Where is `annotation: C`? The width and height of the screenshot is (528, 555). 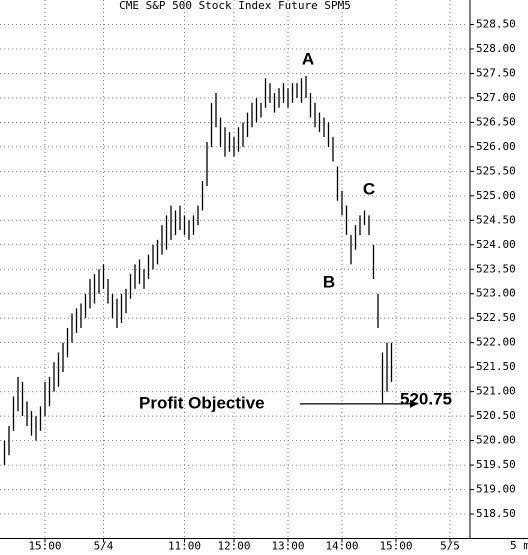 annotation: C is located at coordinates (369, 188).